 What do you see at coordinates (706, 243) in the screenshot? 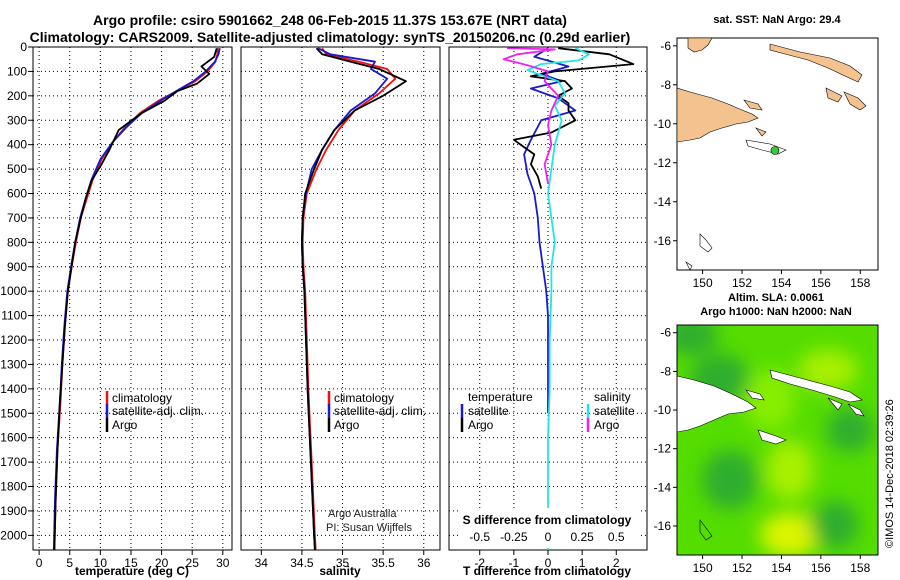
I see `reef-outline` at bounding box center [706, 243].